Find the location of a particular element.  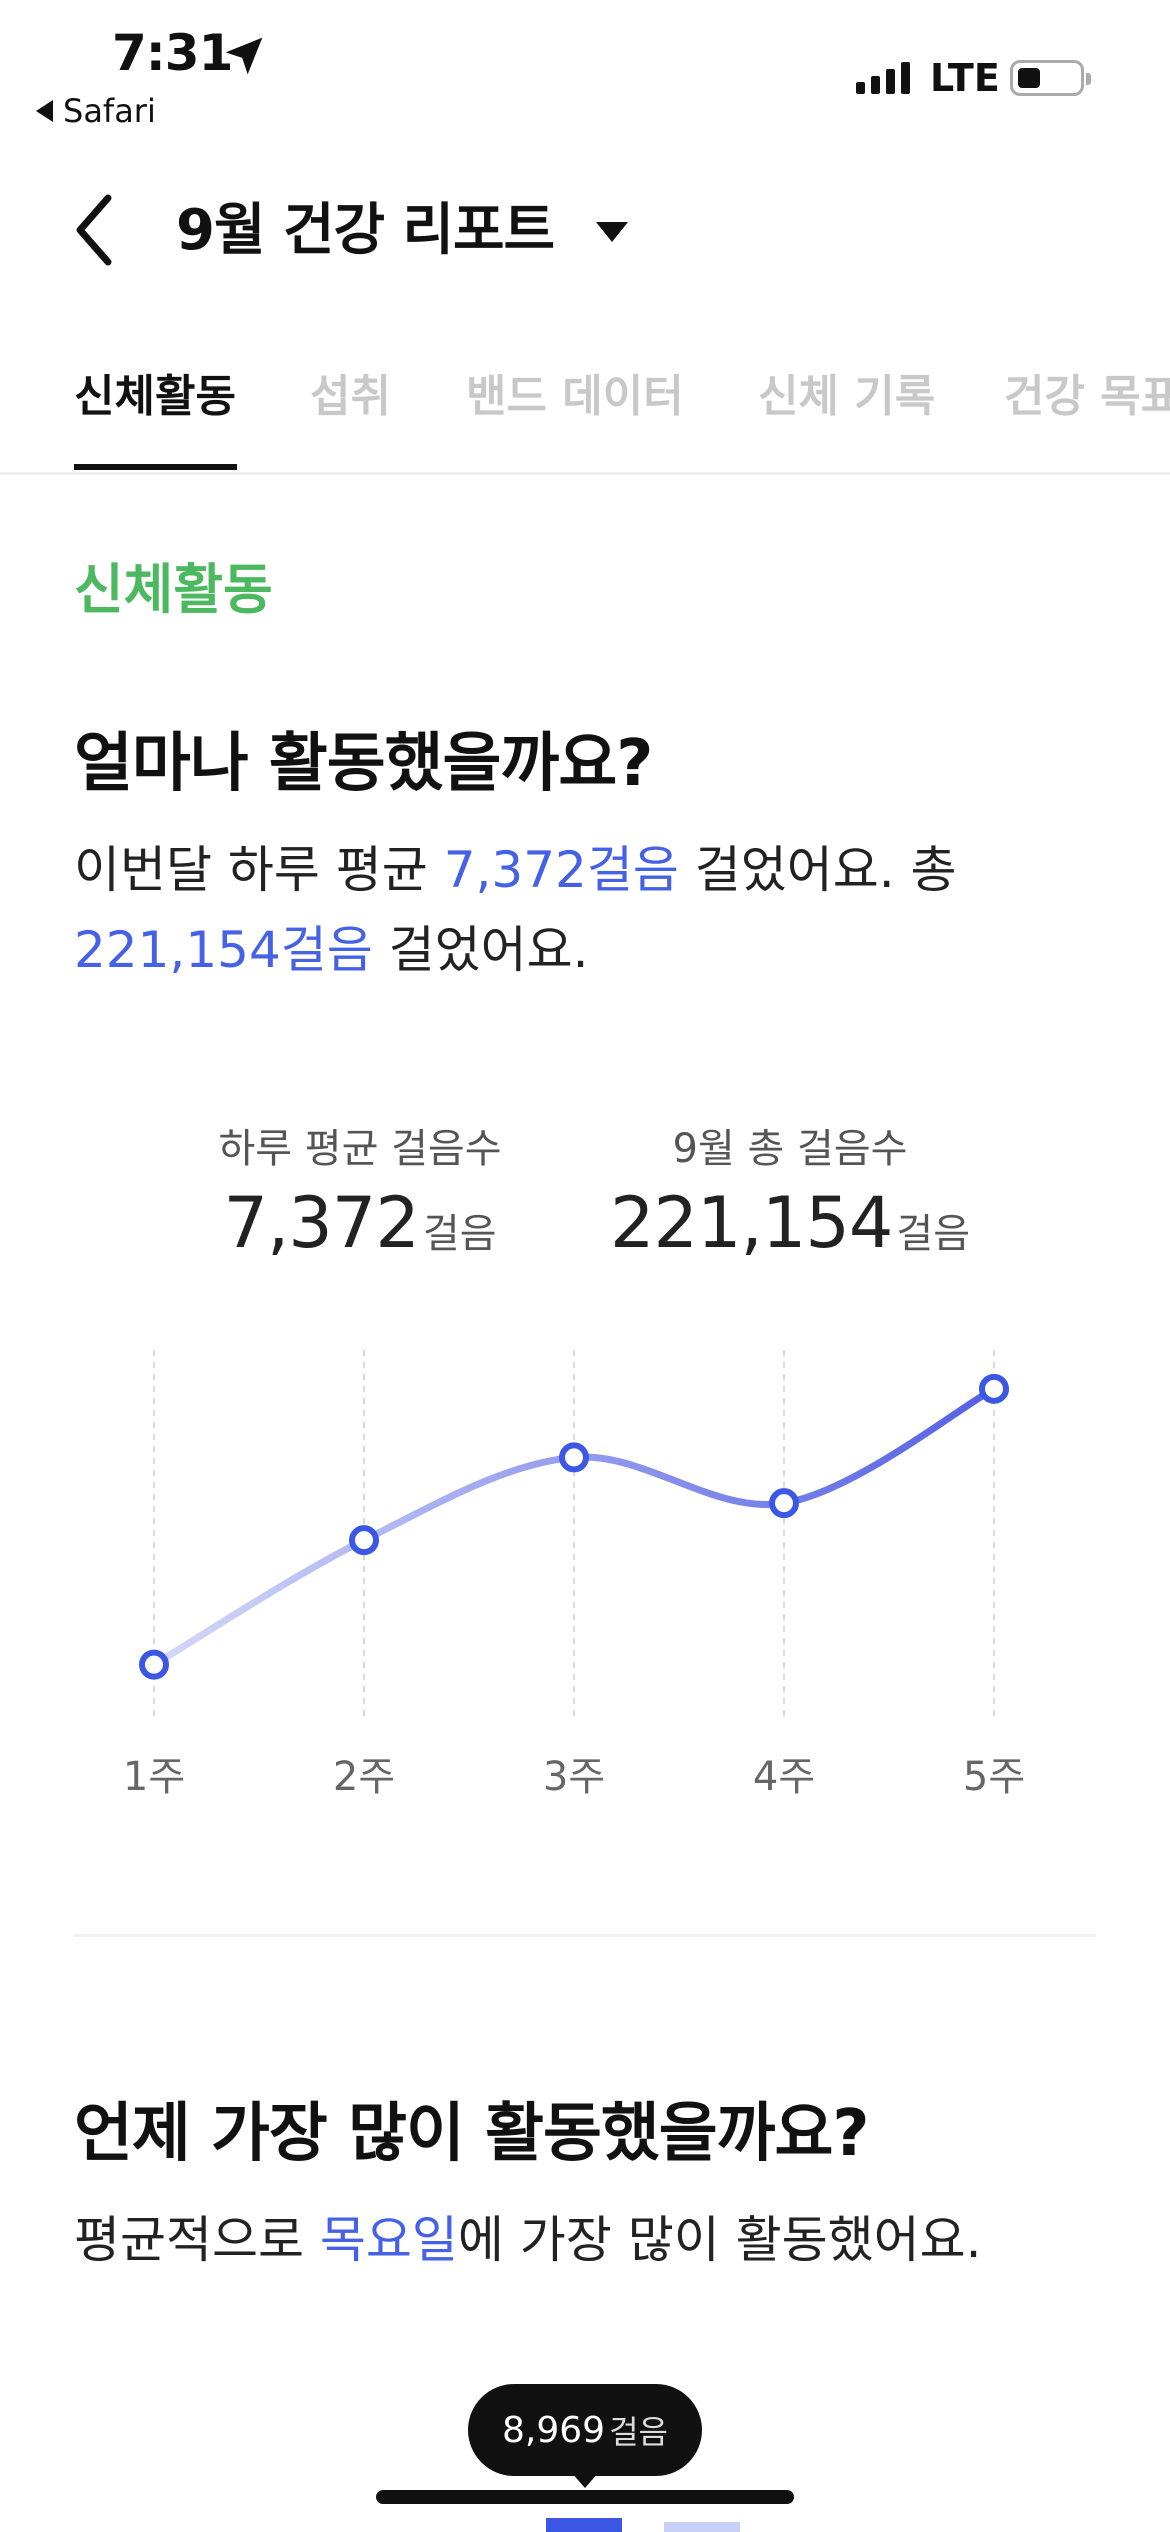

bar-tooltip: 8,969 걸음 is located at coordinates (585, 2430).